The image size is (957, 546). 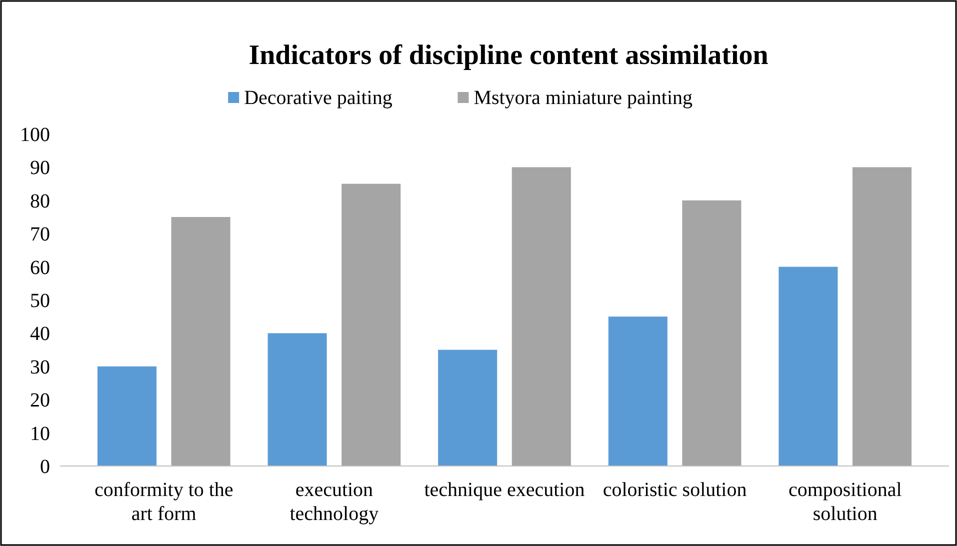 What do you see at coordinates (40, 334) in the screenshot?
I see `y-tick-label: 40` at bounding box center [40, 334].